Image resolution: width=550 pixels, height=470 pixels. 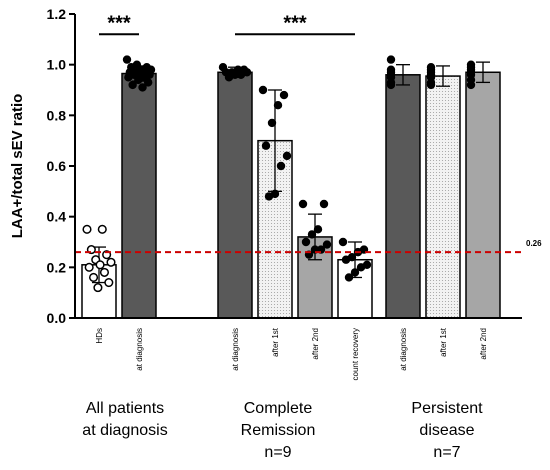 I want to click on group-label-2: Persistent disease n=7, so click(x=446, y=431).